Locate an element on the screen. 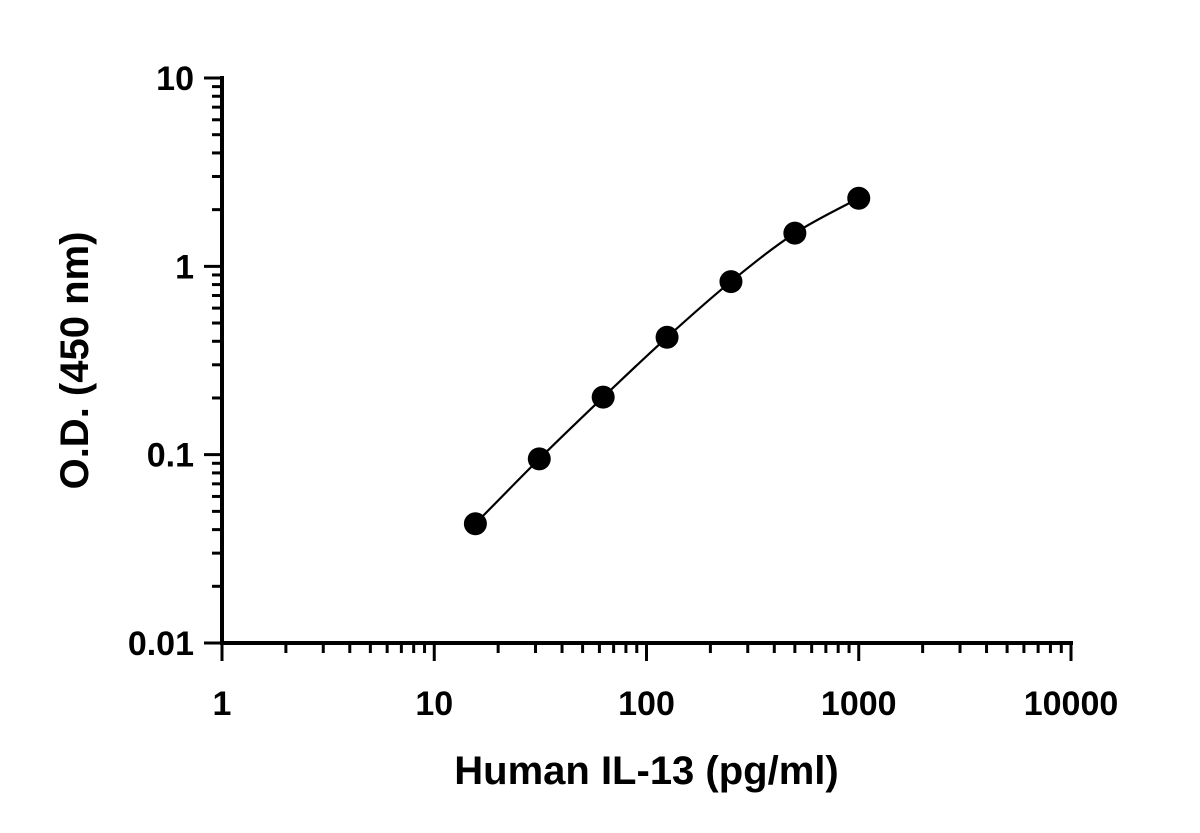 This screenshot has width=1200, height=833. y-tick-label: 10 is located at coordinates (175, 79).